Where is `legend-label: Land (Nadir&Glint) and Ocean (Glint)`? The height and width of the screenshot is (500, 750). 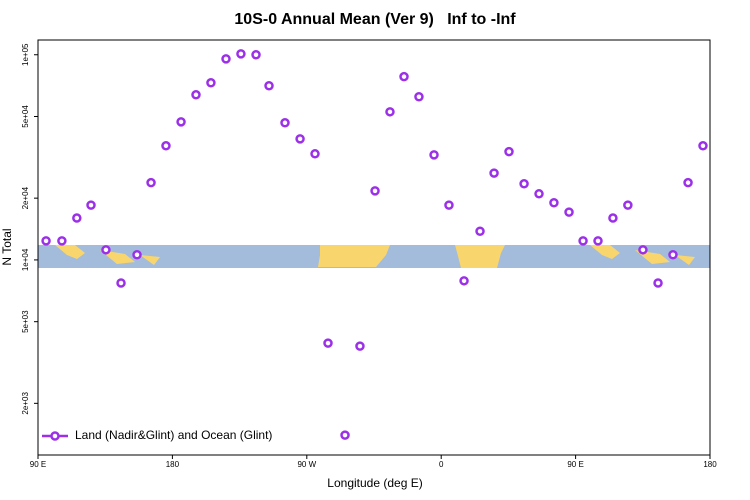 legend-label: Land (Nadir&Glint) and Ocean (Glint) is located at coordinates (173, 435).